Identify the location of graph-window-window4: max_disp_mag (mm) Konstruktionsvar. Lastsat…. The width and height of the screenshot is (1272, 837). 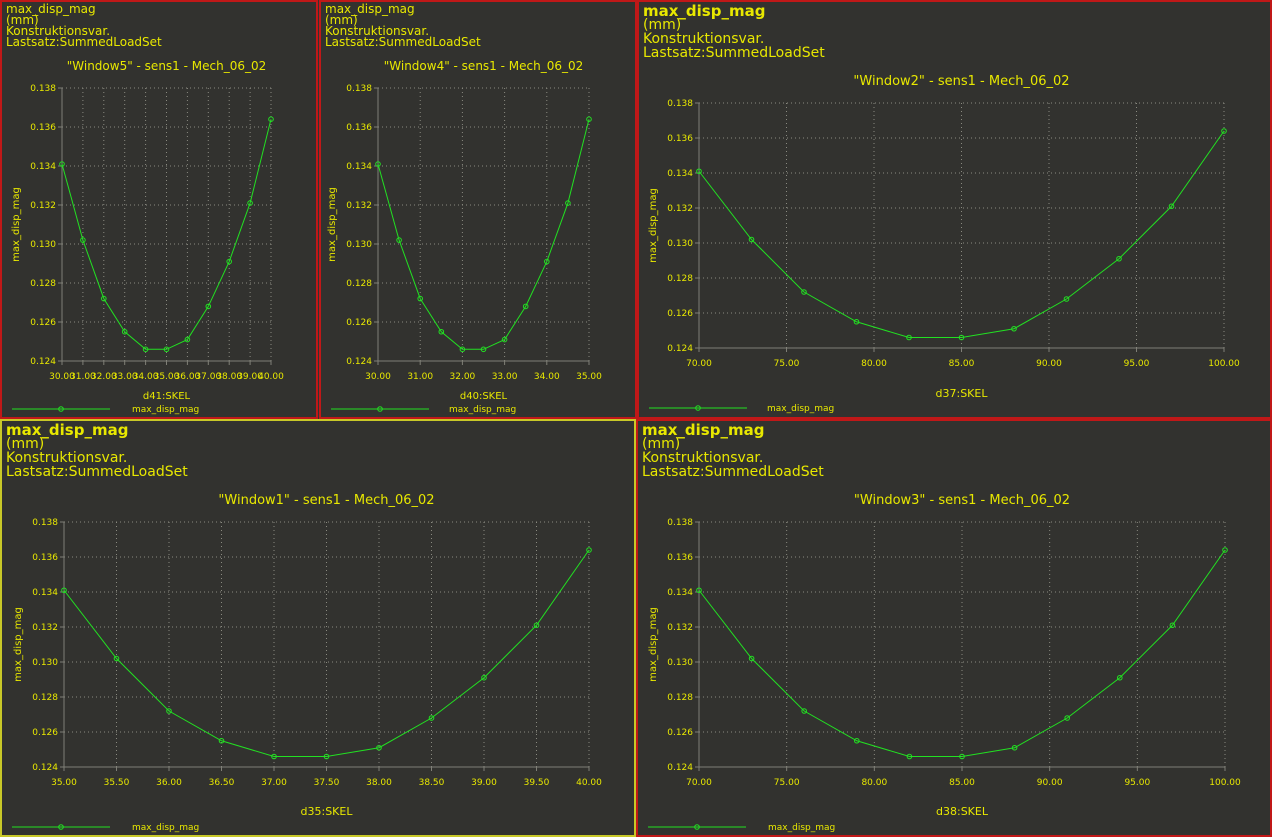
(478, 209).